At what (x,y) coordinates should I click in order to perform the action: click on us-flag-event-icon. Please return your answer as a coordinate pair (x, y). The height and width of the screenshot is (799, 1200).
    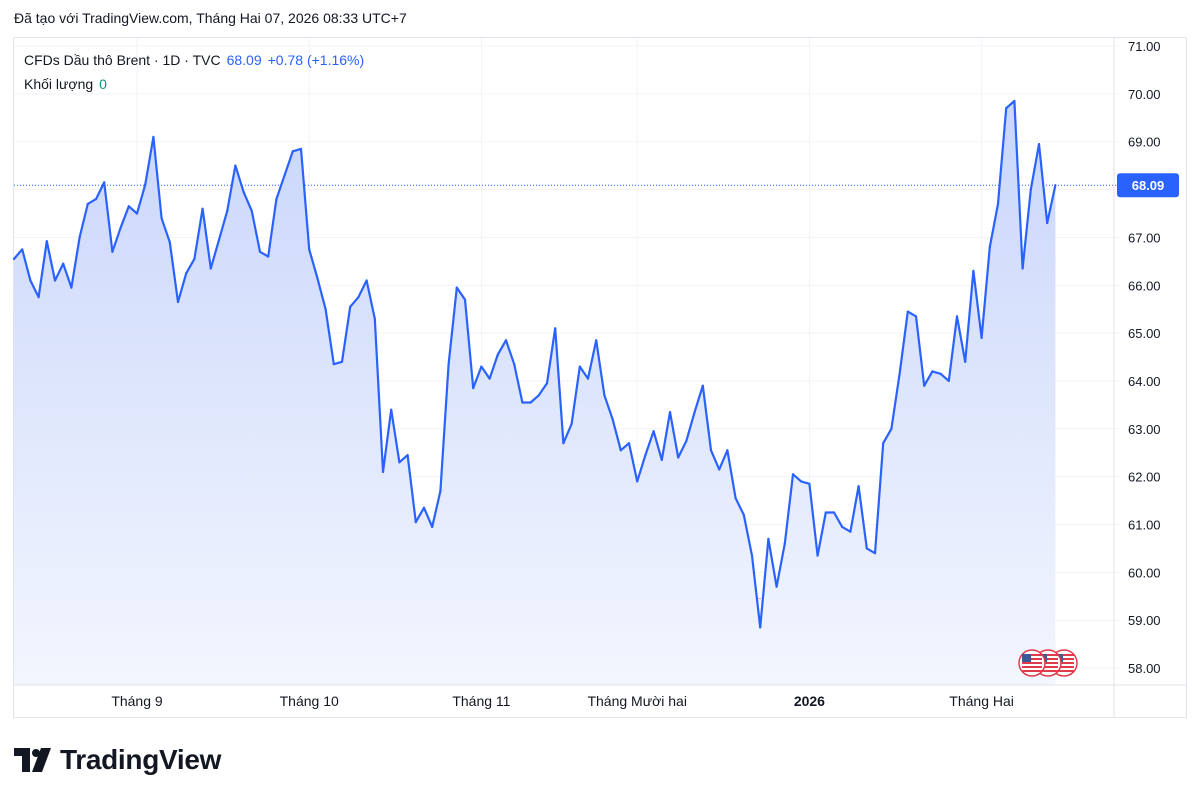
    Looking at the image, I should click on (1032, 663).